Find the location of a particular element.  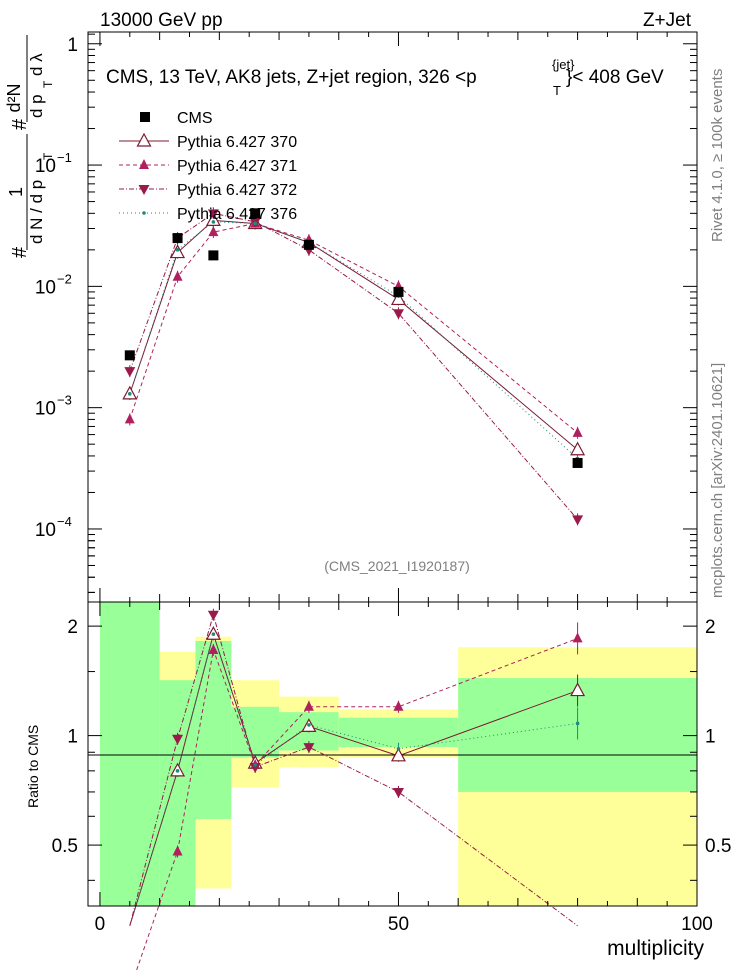

side-label-top: Rivet 4.1.0, ≥ 100k events is located at coordinates (717, 155).